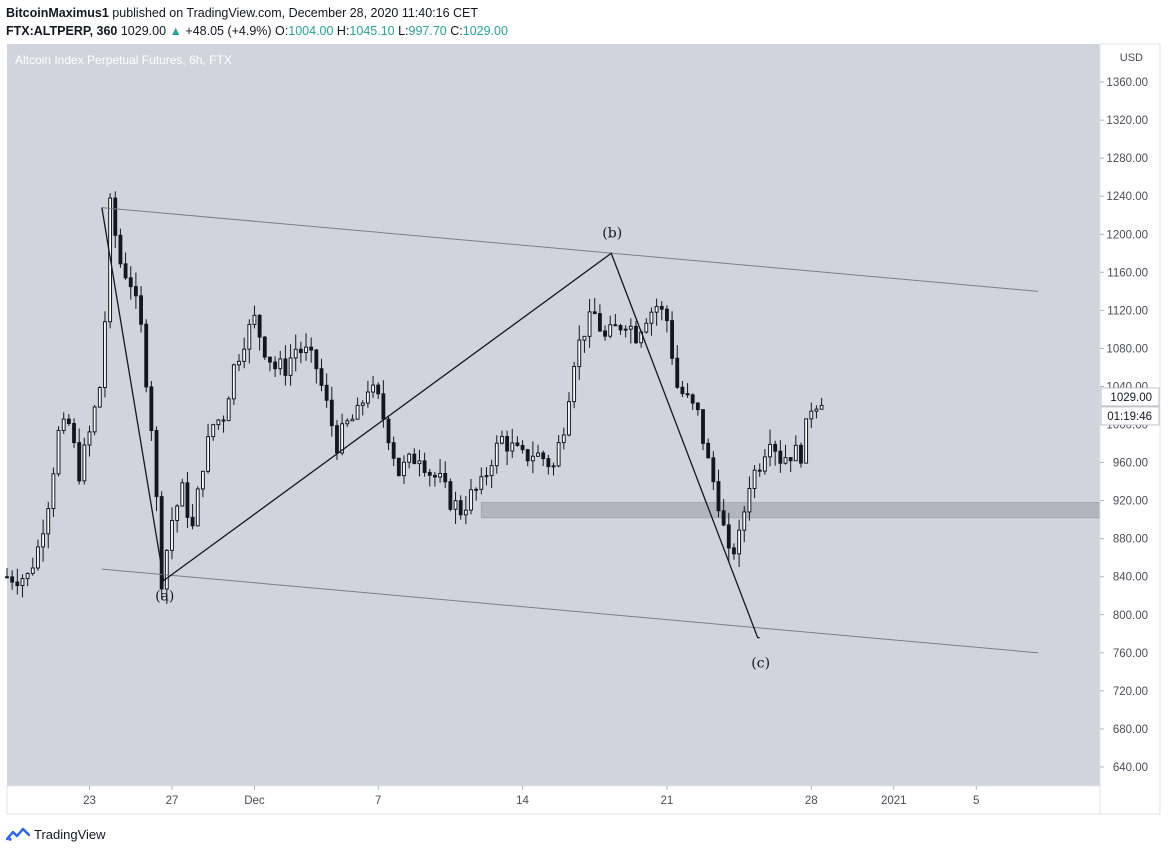 This screenshot has height=852, width=1171. What do you see at coordinates (1131, 58) in the screenshot?
I see `currency-label: USD` at bounding box center [1131, 58].